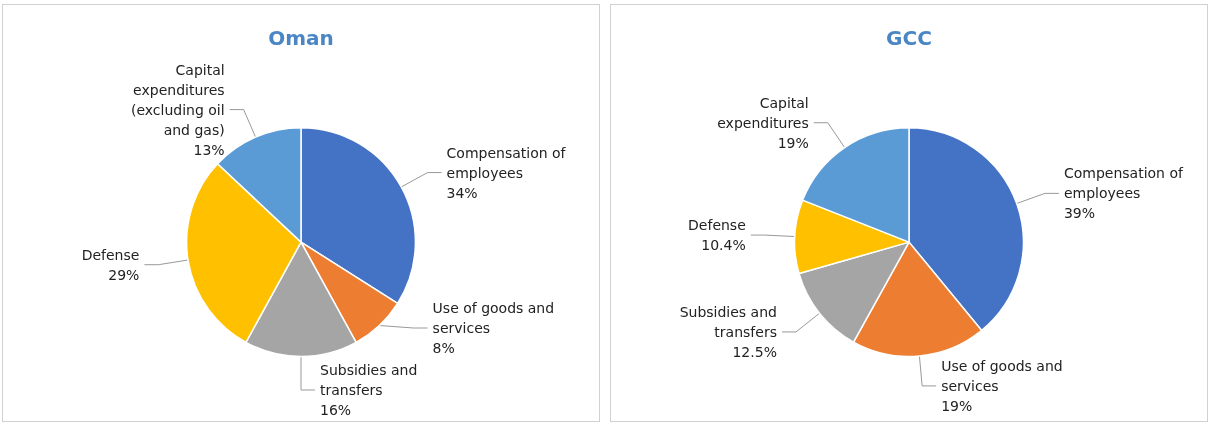 Image resolution: width=1209 pixels, height=424 pixels. I want to click on data-label: 8%, so click(443, 348).